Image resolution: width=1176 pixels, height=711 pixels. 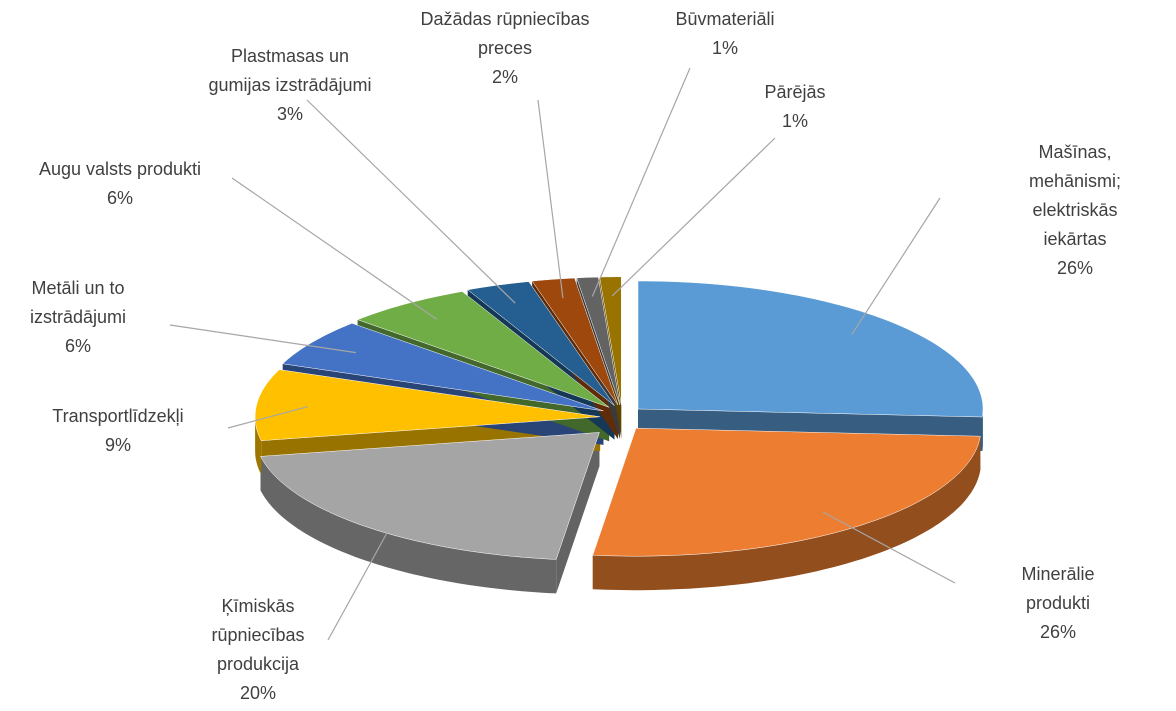 I want to click on category-label: Dažādas rūpniecības preces, so click(x=505, y=33).